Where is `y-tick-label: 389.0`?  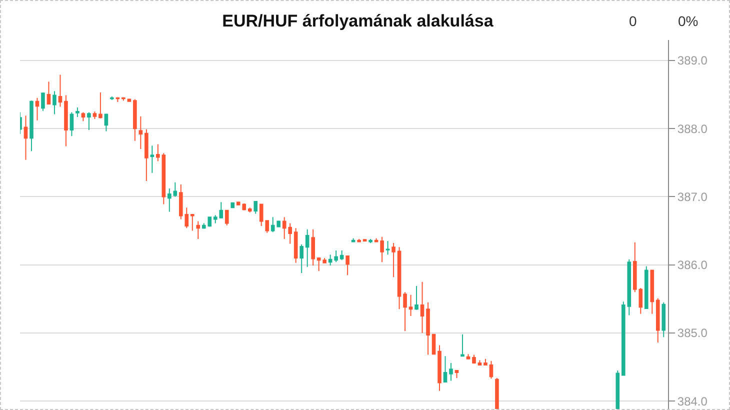
y-tick-label: 389.0 is located at coordinates (692, 61).